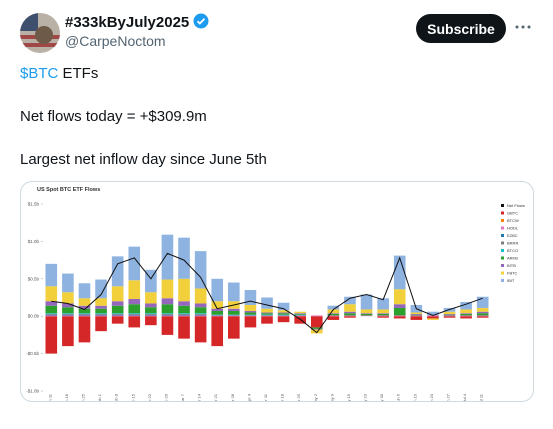  What do you see at coordinates (523, 27) in the screenshot?
I see `more-button` at bounding box center [523, 27].